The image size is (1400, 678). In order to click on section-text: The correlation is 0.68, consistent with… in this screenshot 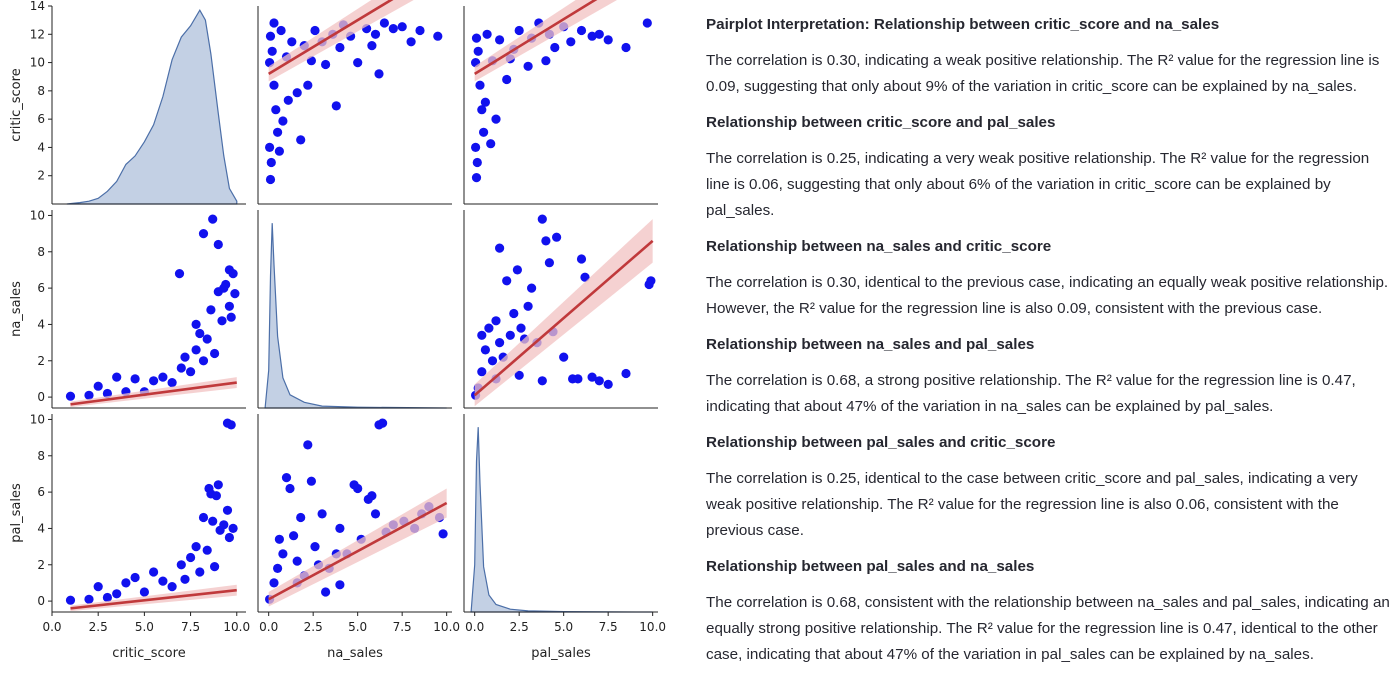, I will do `click(1048, 628)`.